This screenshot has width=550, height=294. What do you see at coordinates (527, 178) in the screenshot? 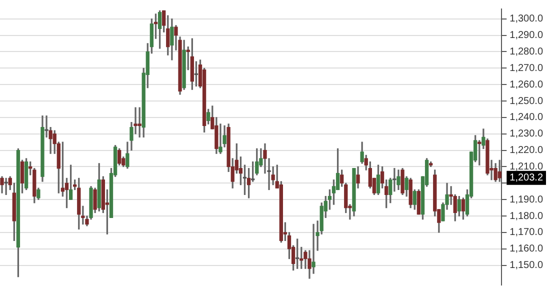
I see `text: 1,203.2` at bounding box center [527, 178].